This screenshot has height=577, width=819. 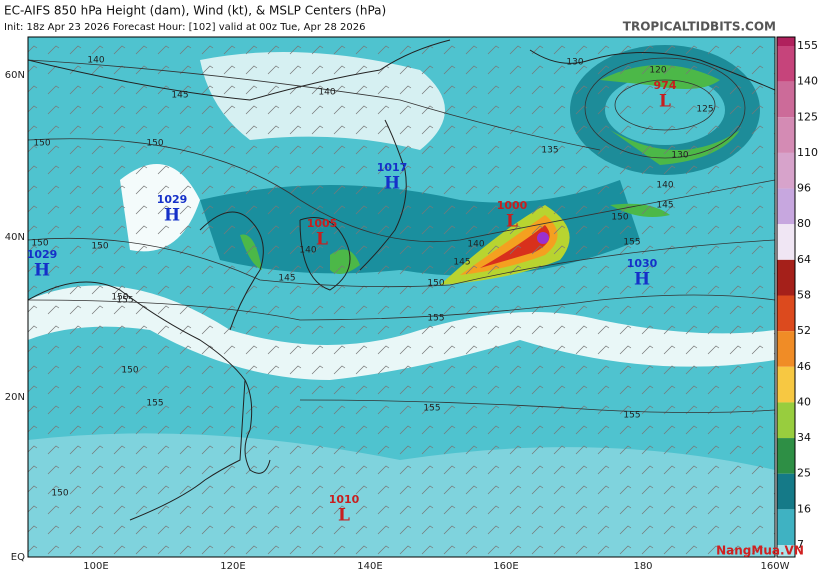 What do you see at coordinates (344, 499) in the screenshot?
I see `center-pressure: 1010` at bounding box center [344, 499].